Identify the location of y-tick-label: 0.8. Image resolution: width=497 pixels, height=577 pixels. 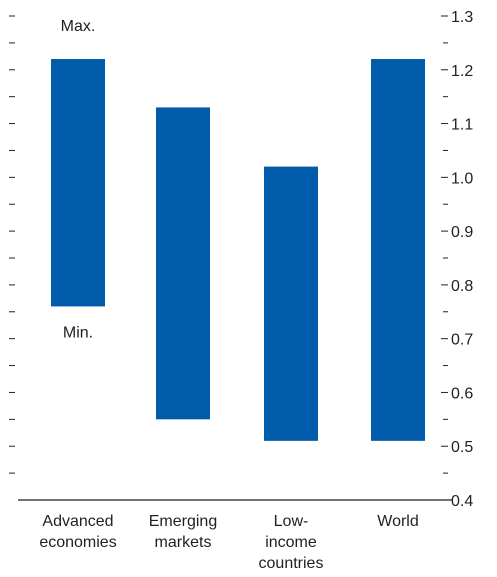
(462, 286).